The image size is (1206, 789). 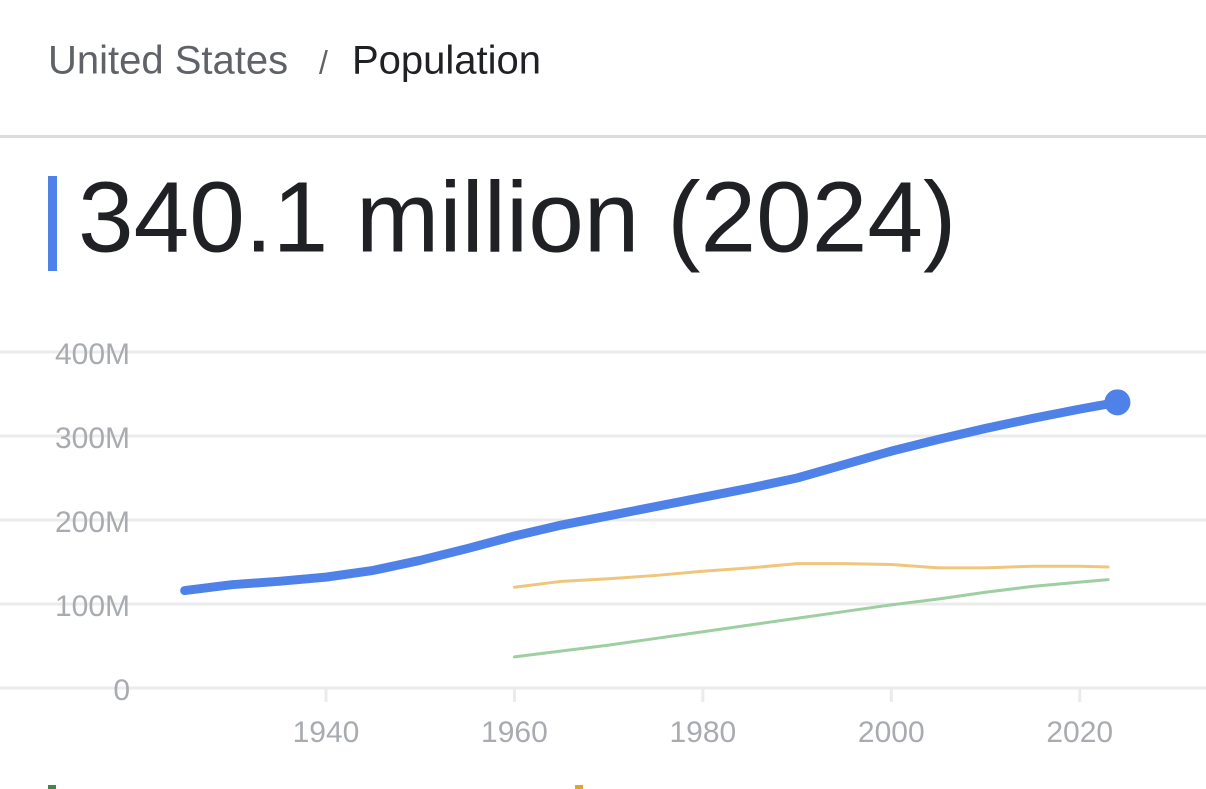 What do you see at coordinates (1117, 402) in the screenshot?
I see `latest-point` at bounding box center [1117, 402].